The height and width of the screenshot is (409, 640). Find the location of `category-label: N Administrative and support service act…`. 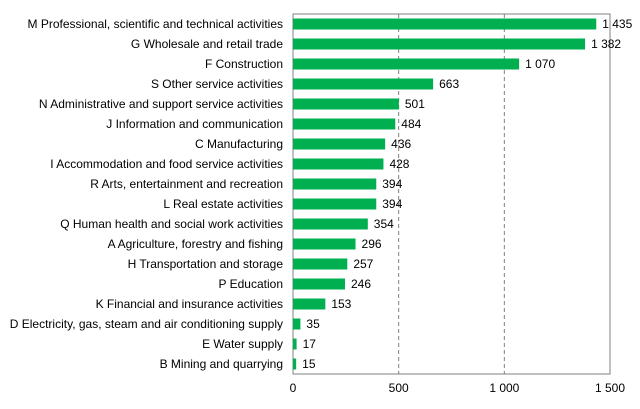

category-label: N Administrative and support service act… is located at coordinates (161, 104).